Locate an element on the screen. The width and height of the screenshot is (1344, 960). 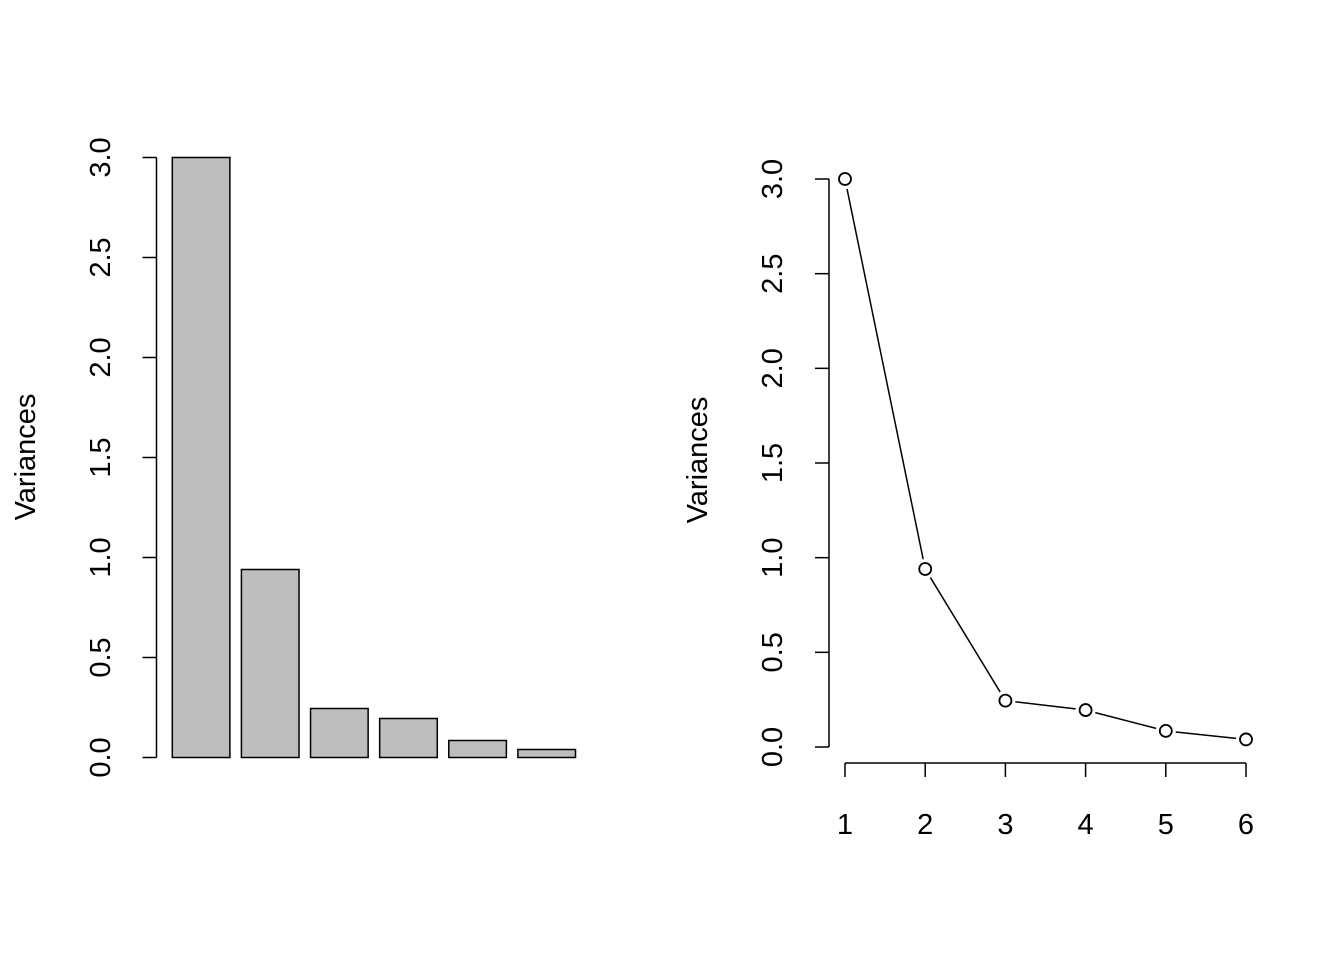
lineplot-y-axis-title: Variances is located at coordinates (698, 460).